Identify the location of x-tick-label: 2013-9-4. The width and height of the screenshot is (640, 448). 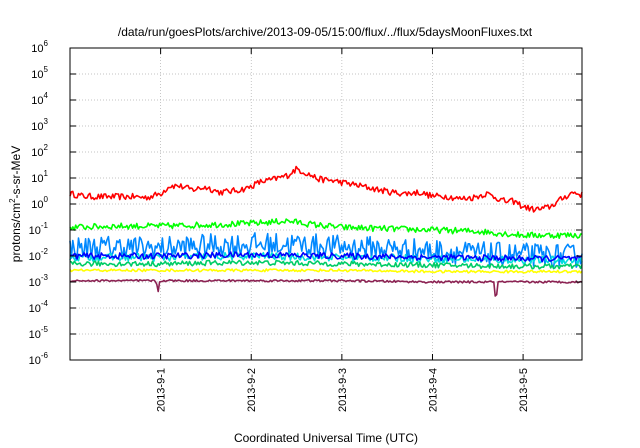
(433, 390).